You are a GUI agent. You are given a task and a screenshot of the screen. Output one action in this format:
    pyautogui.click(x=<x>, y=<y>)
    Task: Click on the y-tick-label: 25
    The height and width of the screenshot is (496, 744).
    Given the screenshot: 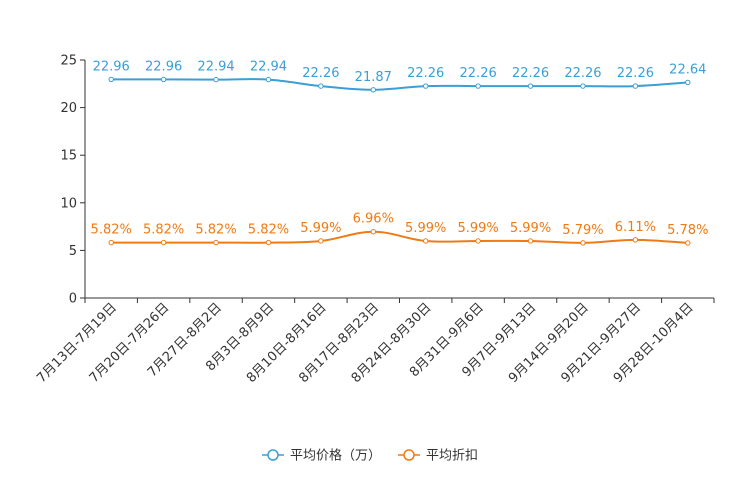 What is the action you would take?
    pyautogui.click(x=68, y=61)
    